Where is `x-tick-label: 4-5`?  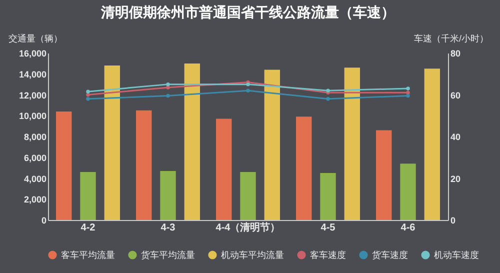 x-tick-label: 4-5 is located at coordinates (328, 228).